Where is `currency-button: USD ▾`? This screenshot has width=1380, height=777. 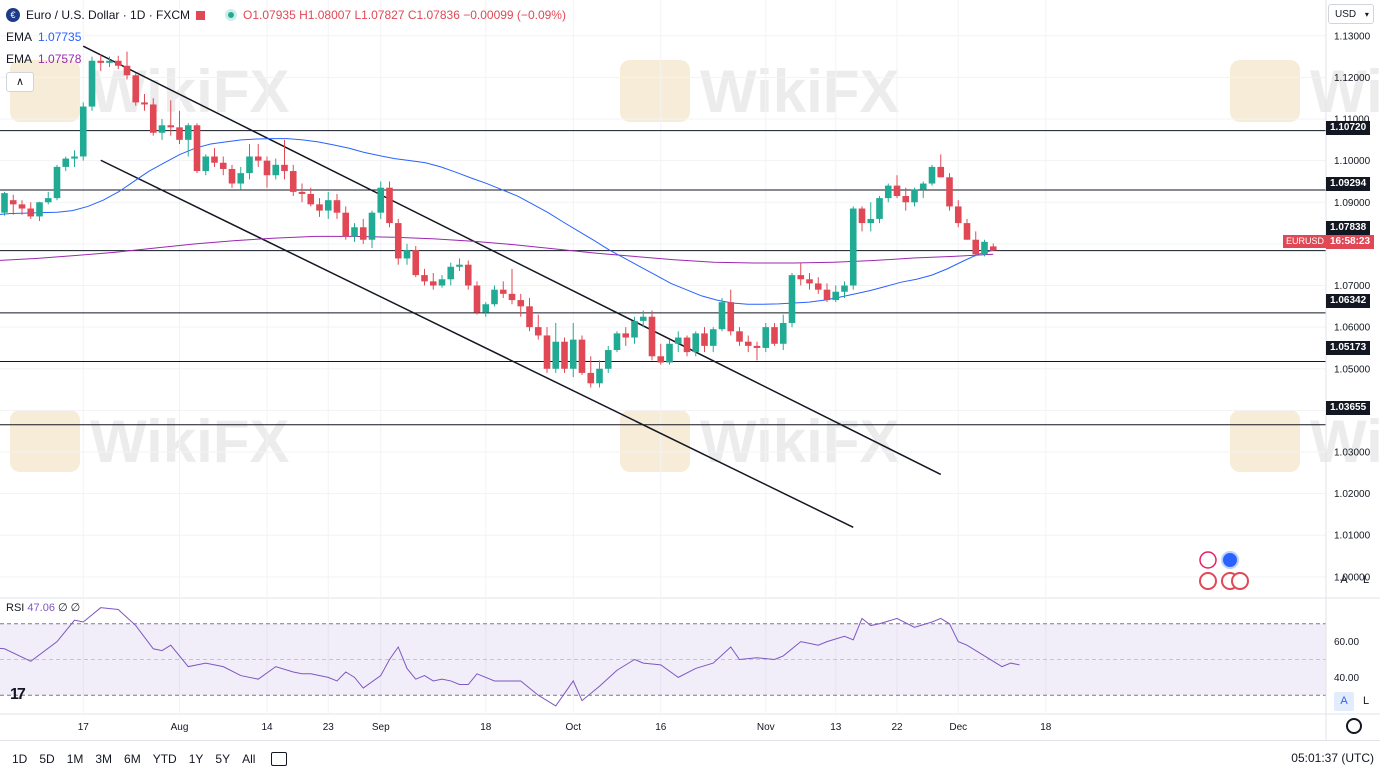
currency-button: USD ▾ is located at coordinates (1351, 14).